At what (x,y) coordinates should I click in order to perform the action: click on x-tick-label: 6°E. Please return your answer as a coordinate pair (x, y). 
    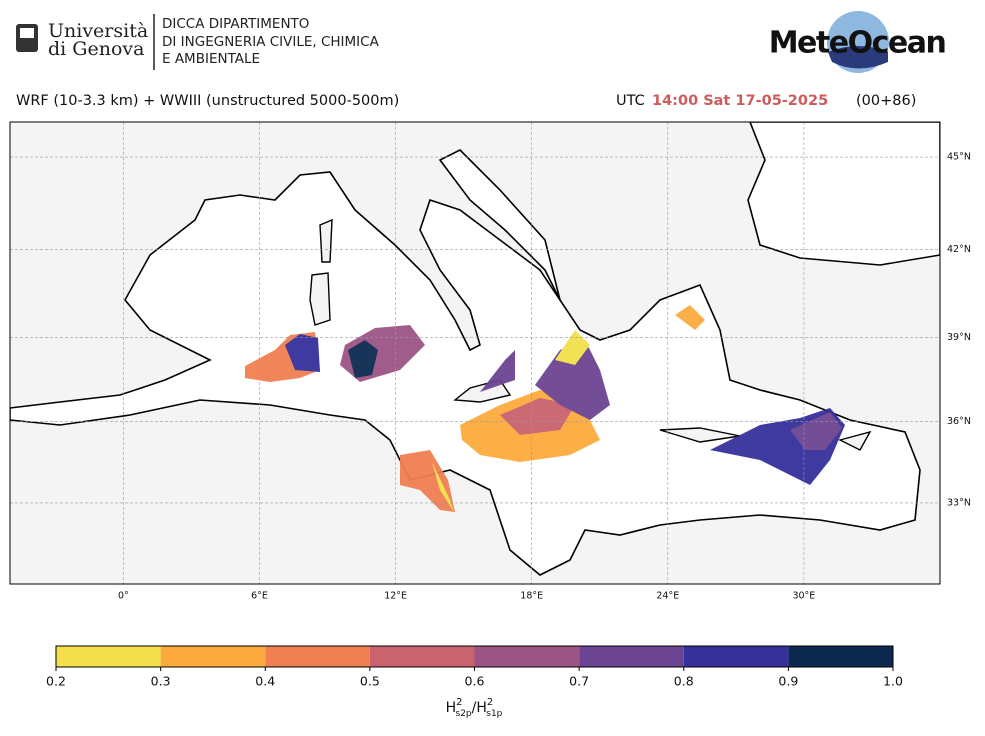
    Looking at the image, I should click on (259, 596).